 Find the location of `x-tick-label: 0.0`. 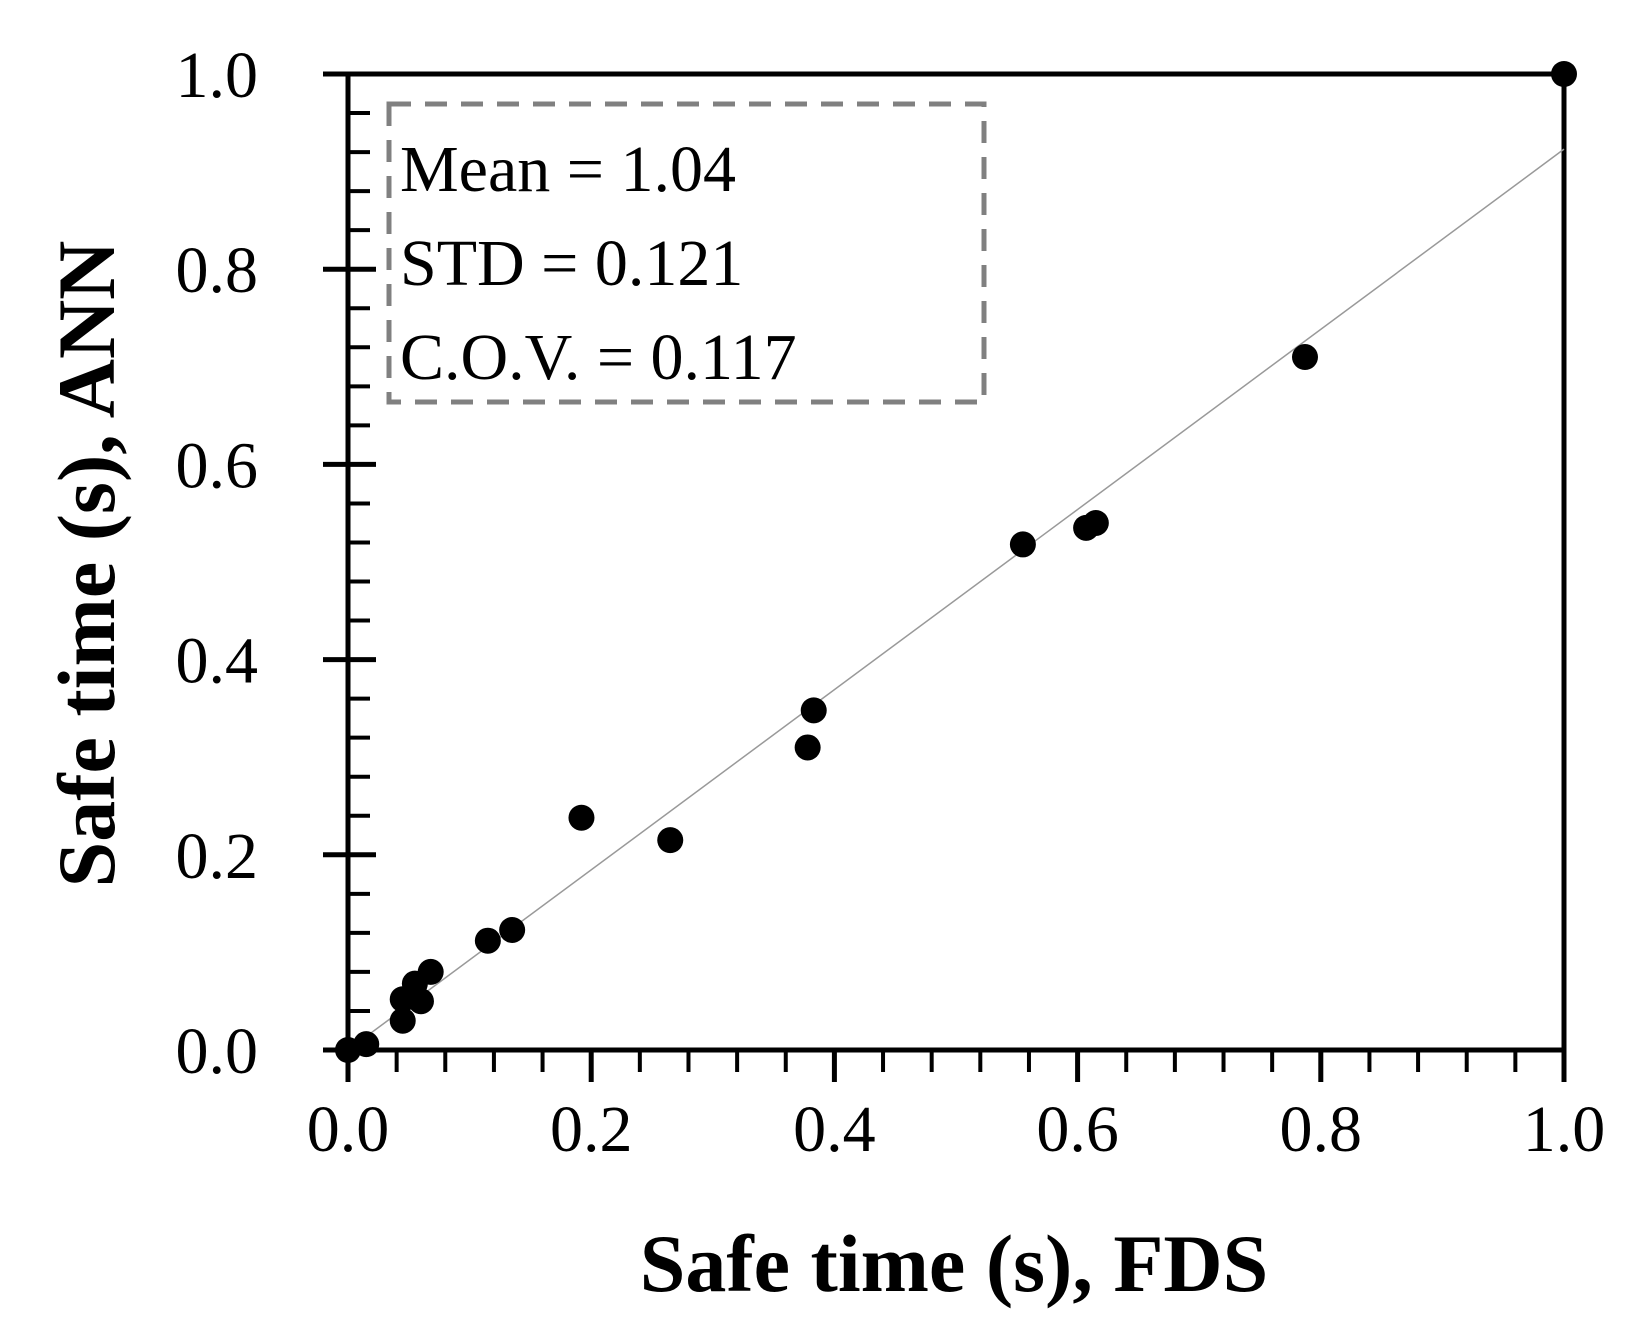

x-tick-label: 0.0 is located at coordinates (348, 1129).